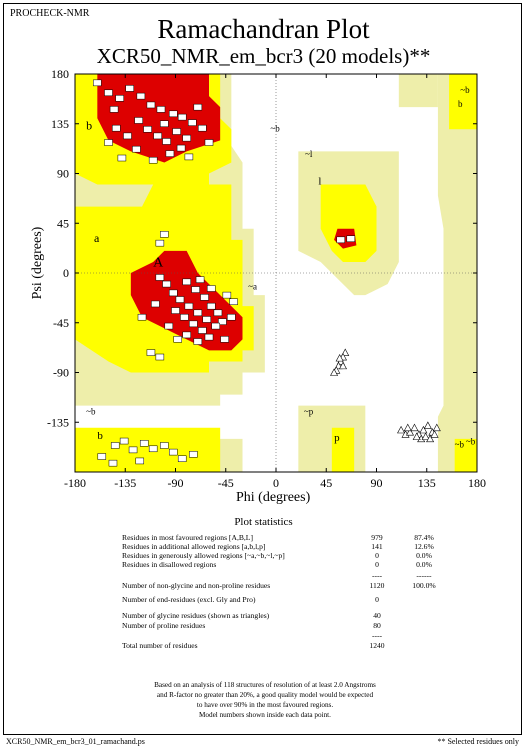  I want to click on stats-label: Number of proline residues, so click(164, 625).